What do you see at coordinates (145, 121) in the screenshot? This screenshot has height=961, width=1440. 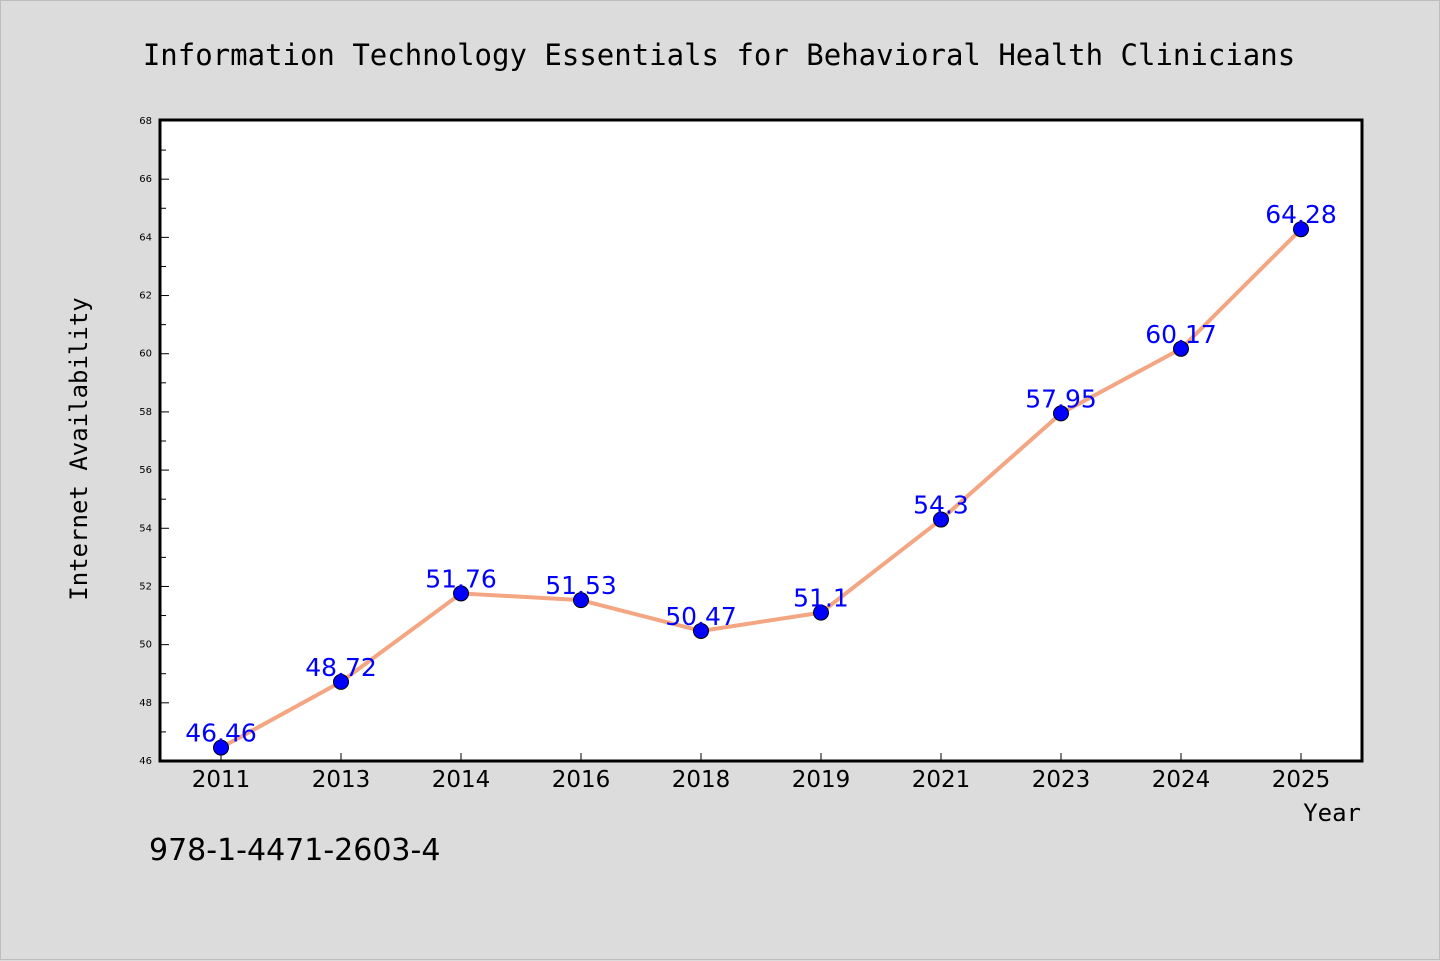 I see `y-tick-label: 68` at bounding box center [145, 121].